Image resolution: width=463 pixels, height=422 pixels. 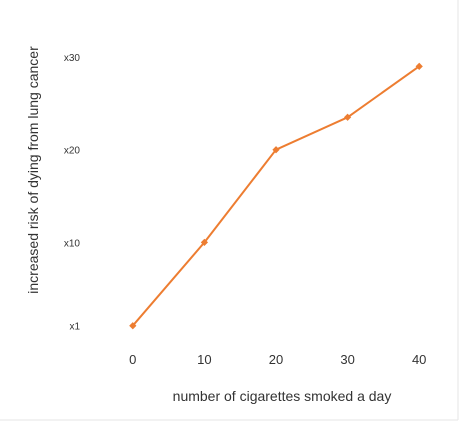 I want to click on y-tick-label: x30, so click(x=72, y=58).